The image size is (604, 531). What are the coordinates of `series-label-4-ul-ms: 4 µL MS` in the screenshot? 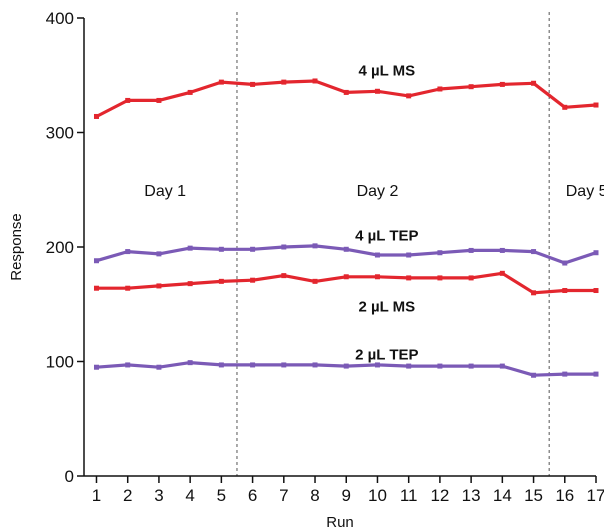 It's located at (386, 71).